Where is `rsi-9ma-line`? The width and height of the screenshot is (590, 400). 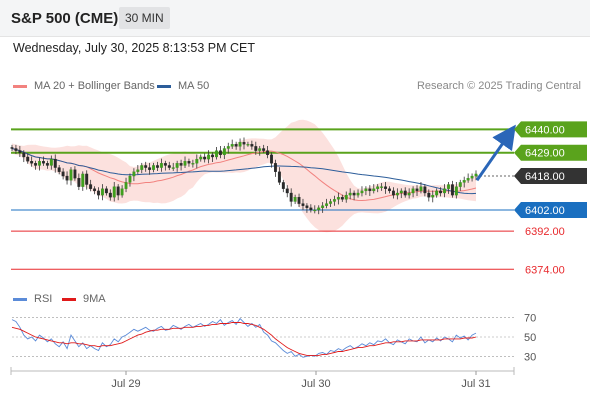 rsi-9ma-line is located at coordinates (244, 339).